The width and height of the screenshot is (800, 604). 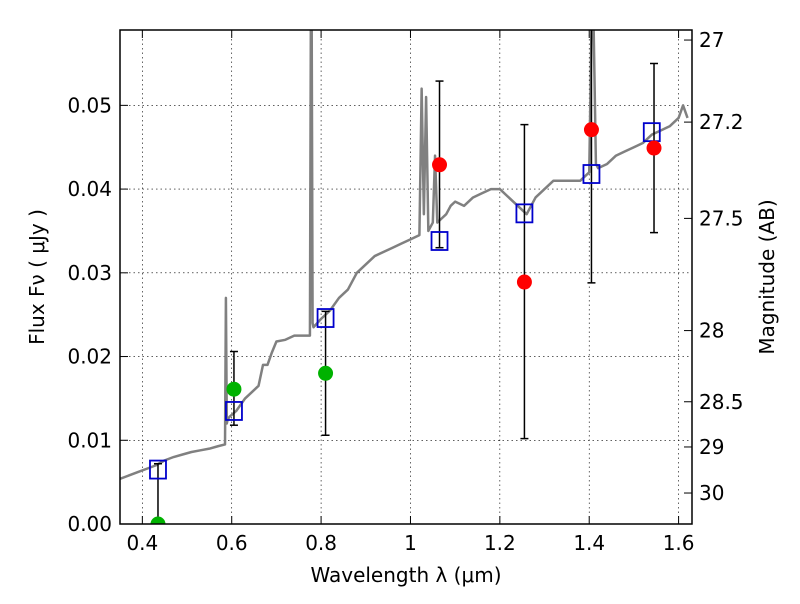 What do you see at coordinates (679, 543) in the screenshot?
I see `x-tick-label: 1.6` at bounding box center [679, 543].